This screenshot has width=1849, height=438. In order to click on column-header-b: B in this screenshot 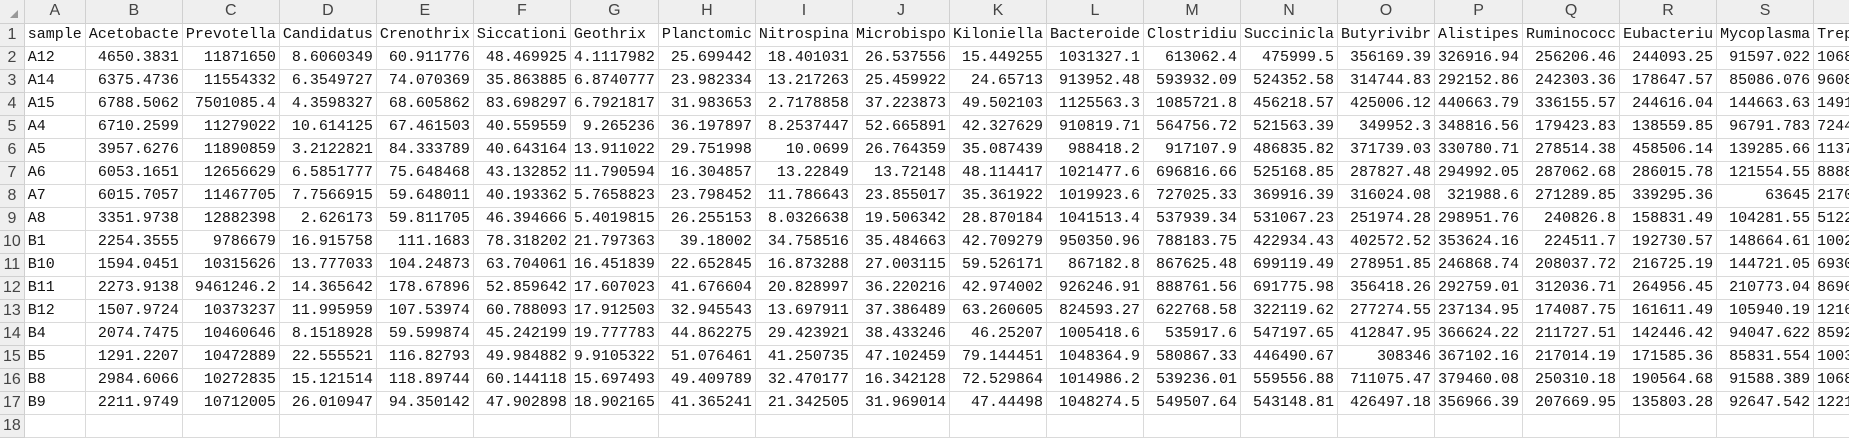, I will do `click(134, 12)`.